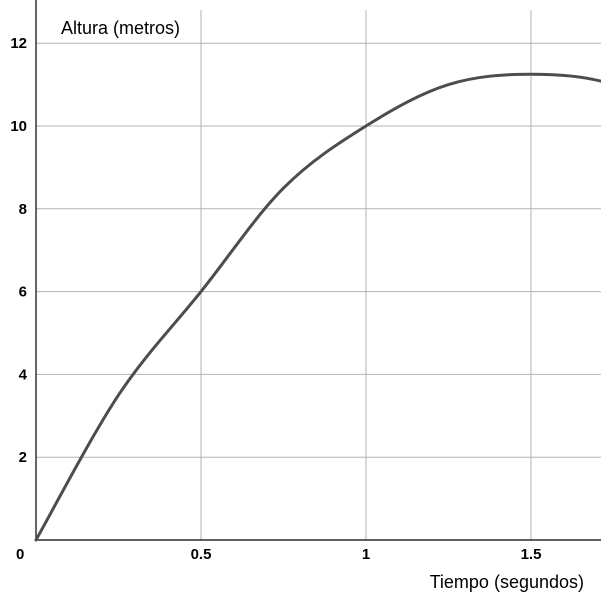 The image size is (601, 595). I want to click on y-tick-label: 4, so click(23, 374).